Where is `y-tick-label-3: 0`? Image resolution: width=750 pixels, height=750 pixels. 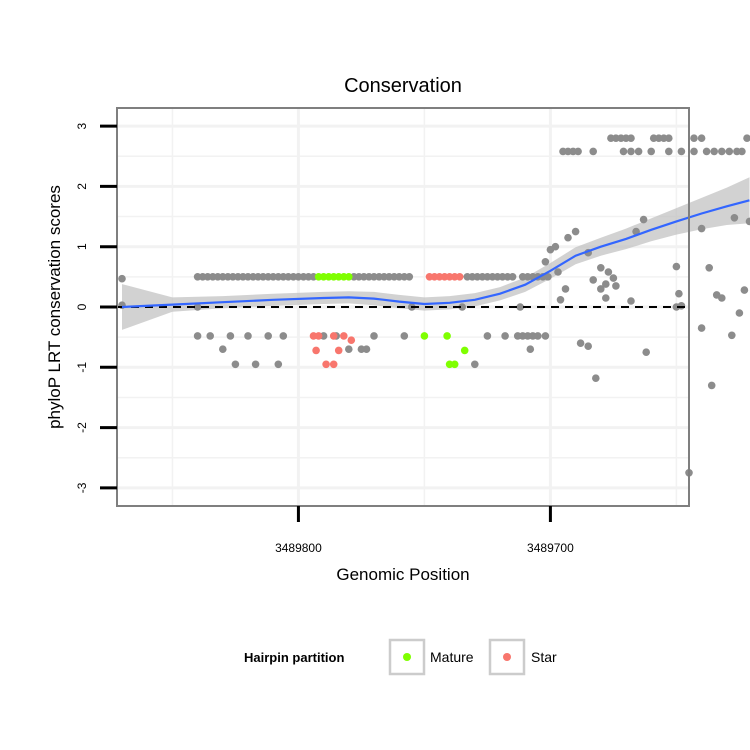 y-tick-label-3: 0 is located at coordinates (82, 306).